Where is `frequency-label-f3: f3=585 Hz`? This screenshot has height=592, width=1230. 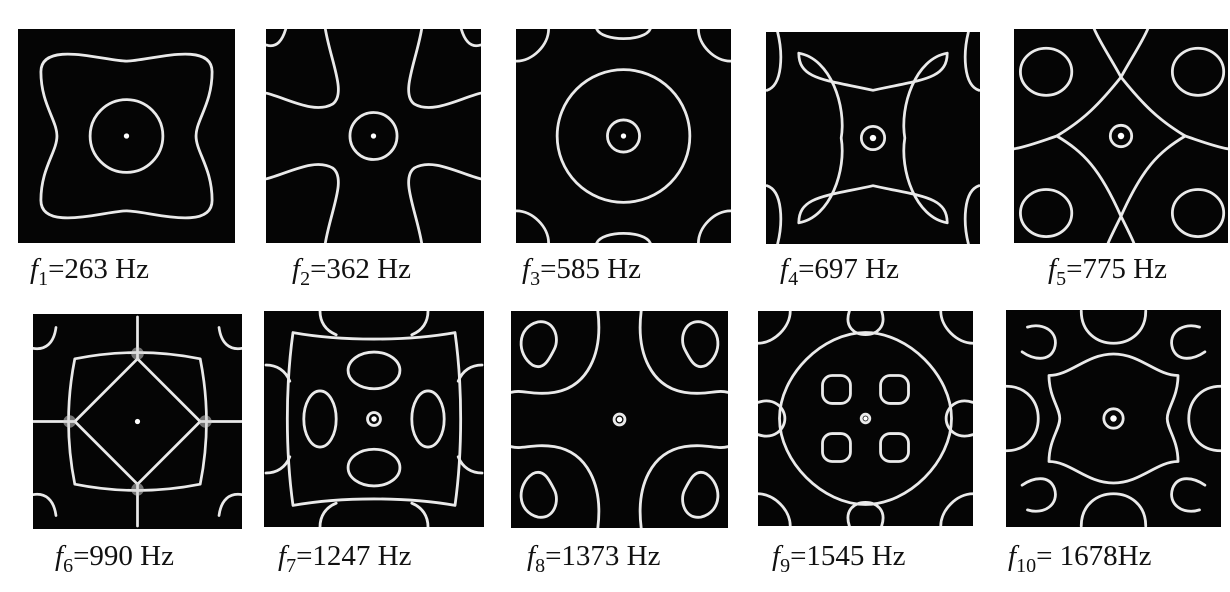
frequency-label-f3: f3=585 Hz is located at coordinates (581, 271).